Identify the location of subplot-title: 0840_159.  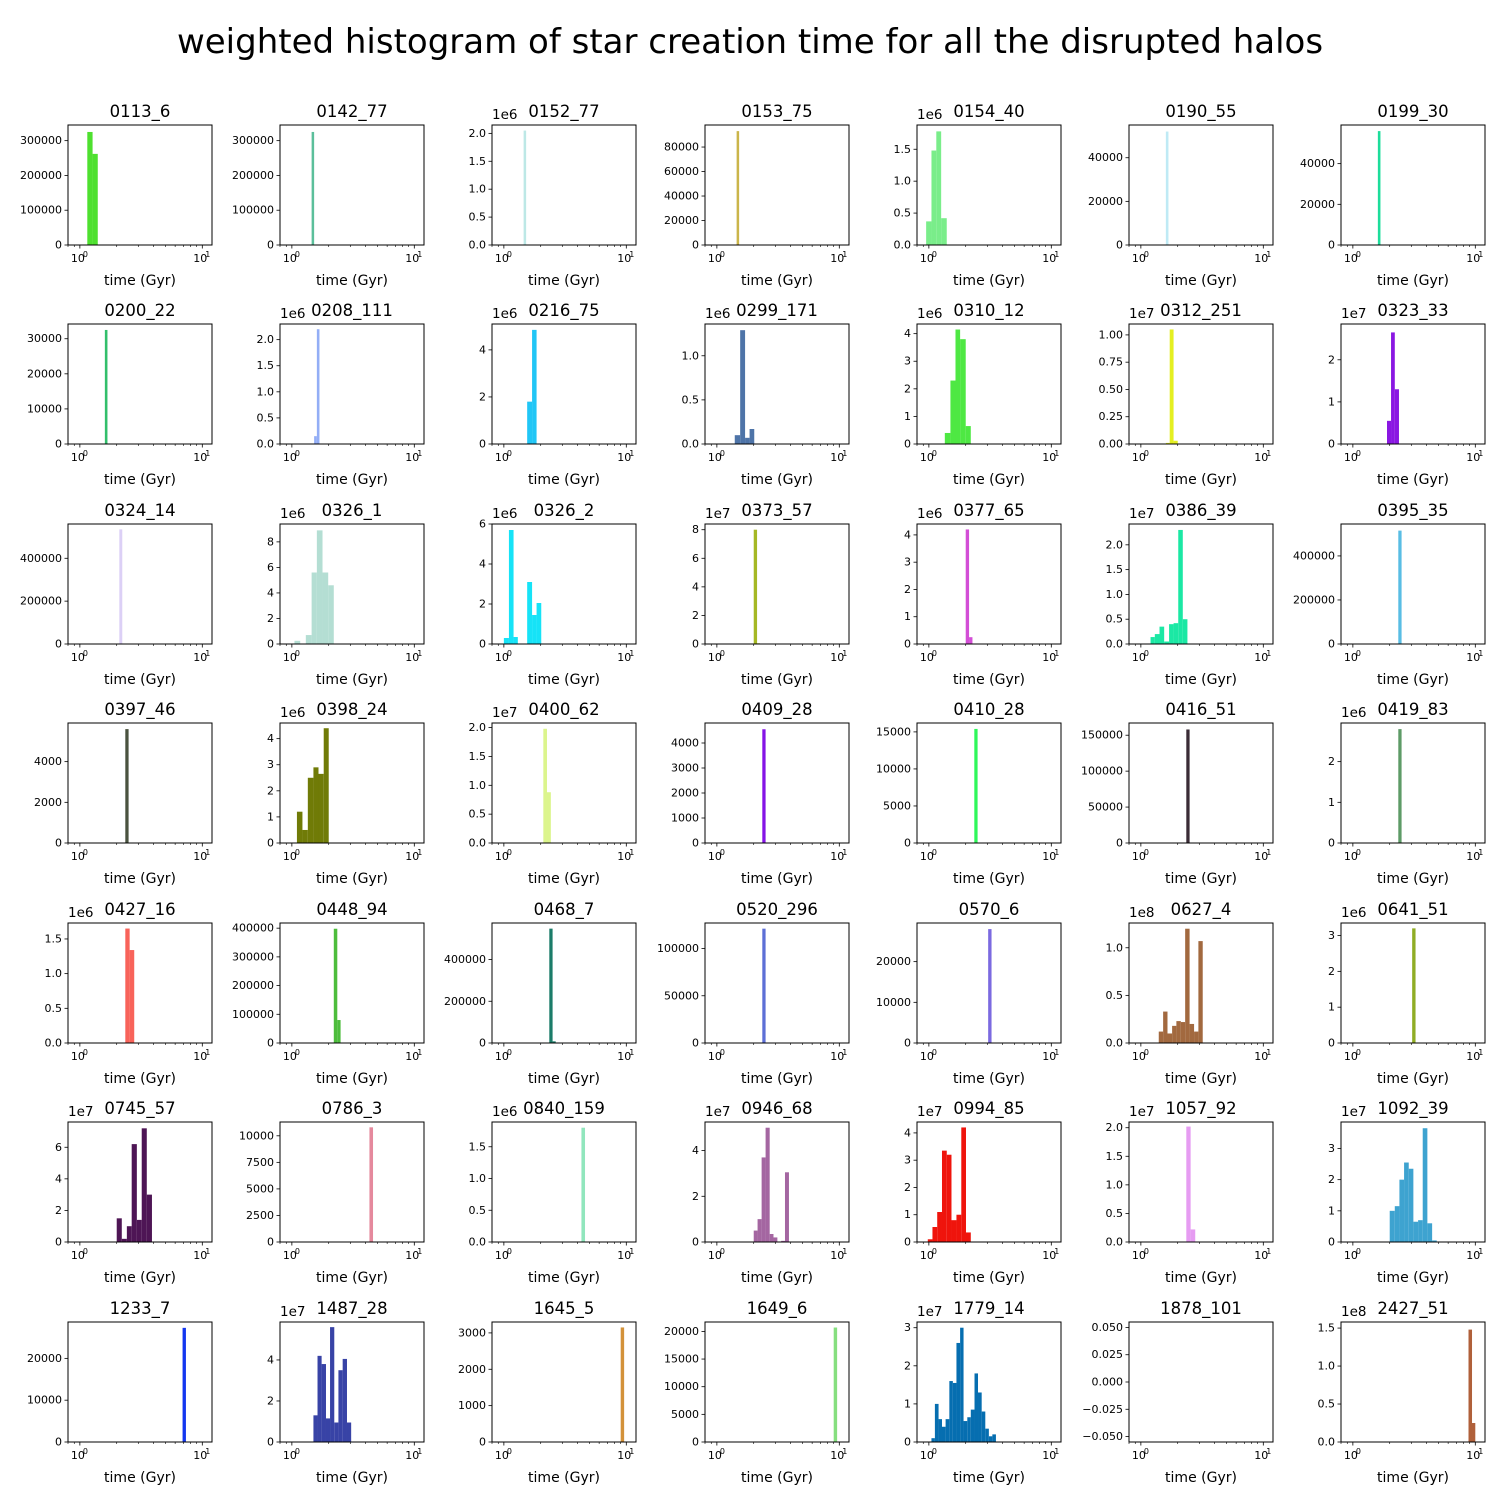
(564, 1109).